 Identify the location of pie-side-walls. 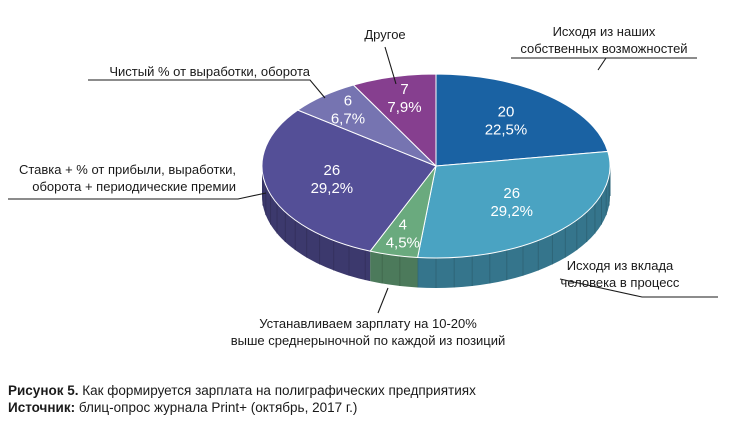
(436, 227).